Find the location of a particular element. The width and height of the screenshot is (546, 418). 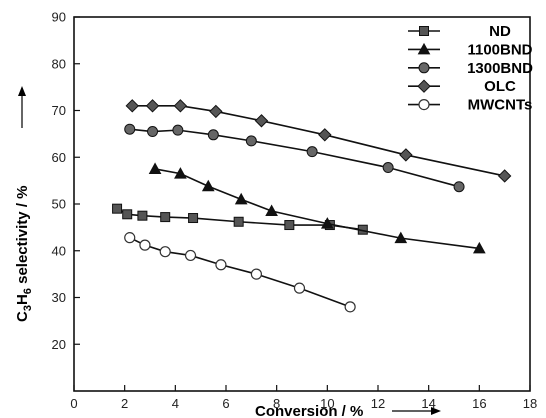

series-line-olc is located at coordinates (318, 141).